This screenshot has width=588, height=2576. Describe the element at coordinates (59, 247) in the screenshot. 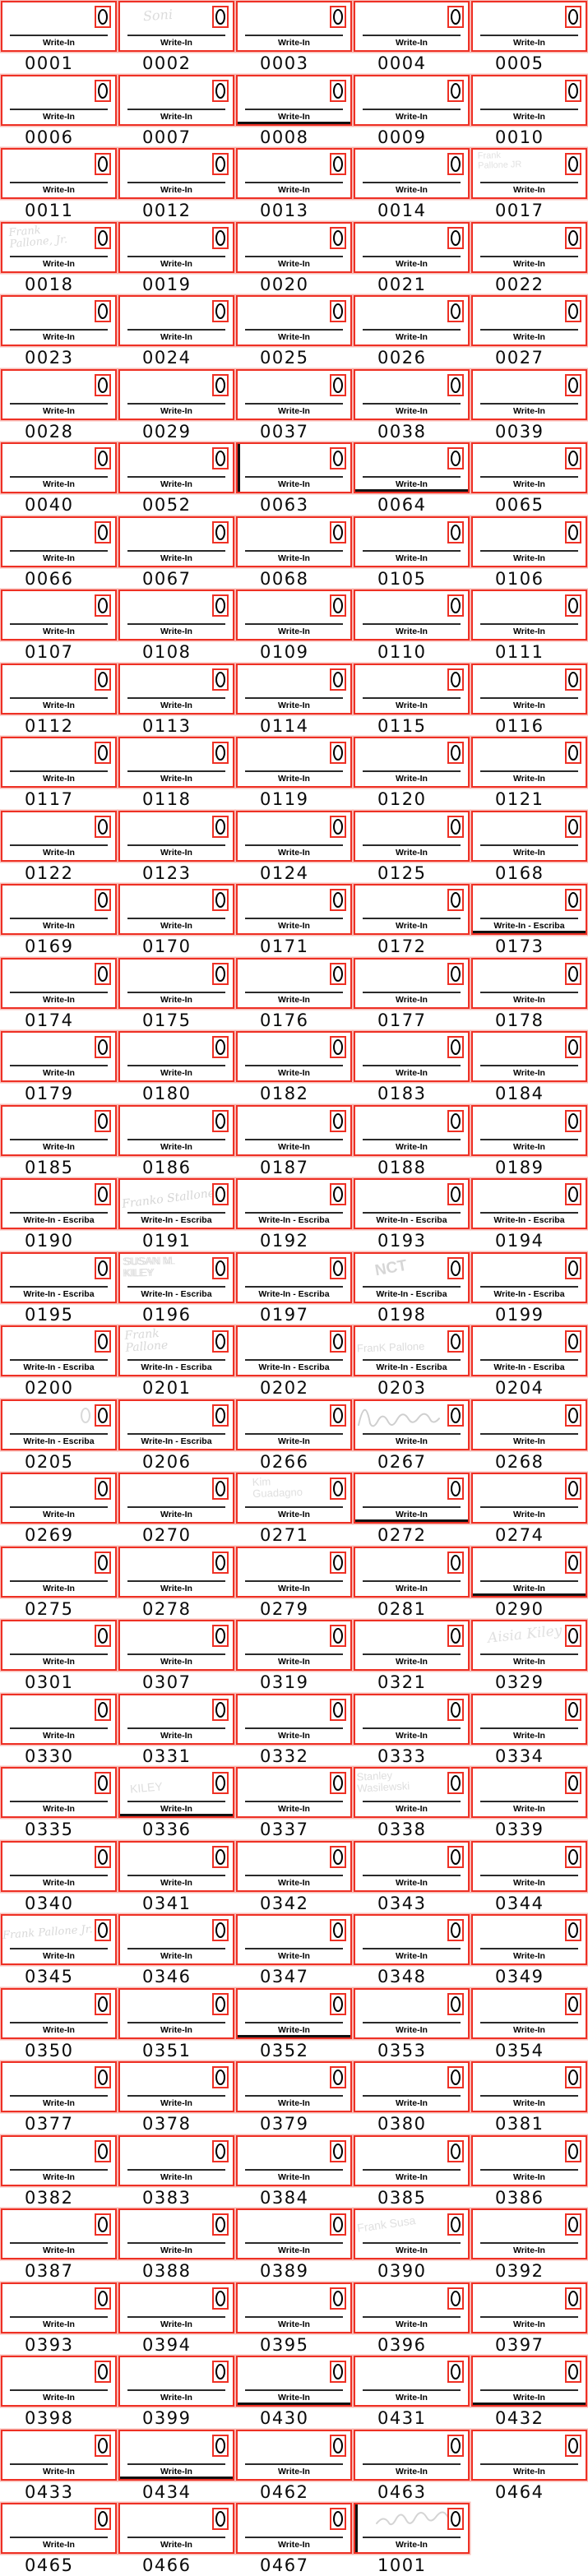

I see `ballot-crop: Frank Pallone, Jr. Write-In` at that location.